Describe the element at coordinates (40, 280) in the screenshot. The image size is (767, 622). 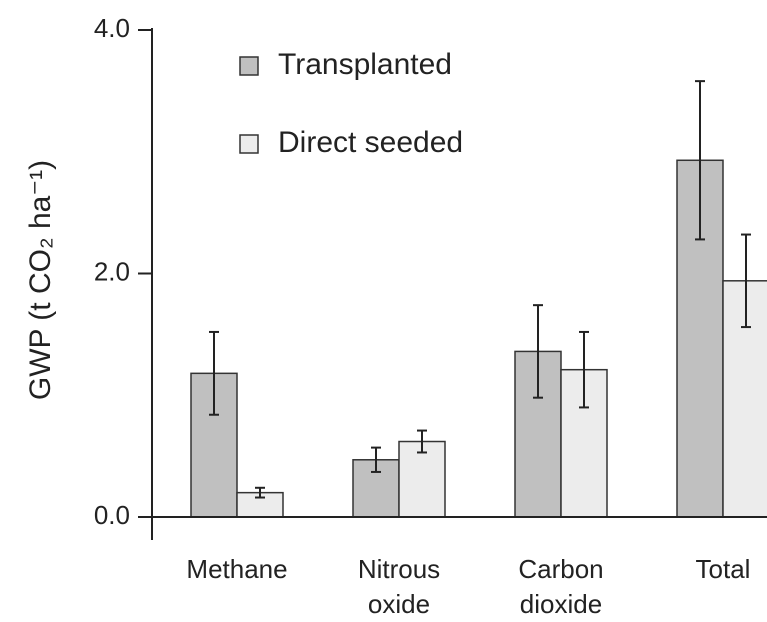
I see `y-axis-label: GWP (t CO₂ ha⁻¹)` at that location.